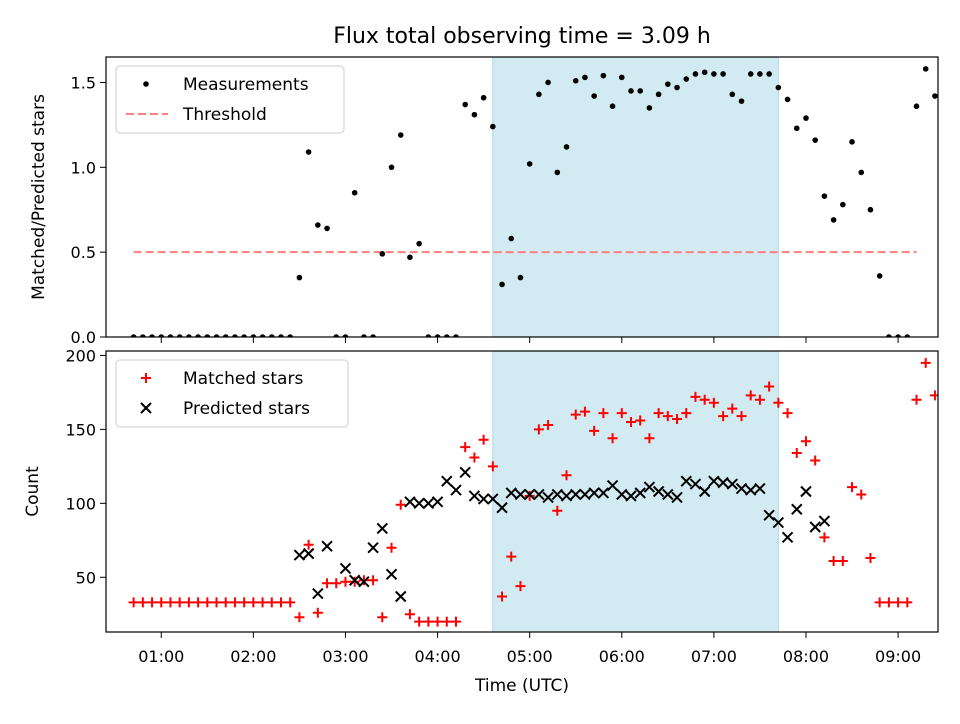 This screenshot has height=724, width=960. What do you see at coordinates (530, 656) in the screenshot?
I see `x-tick-label: 05:00` at bounding box center [530, 656].